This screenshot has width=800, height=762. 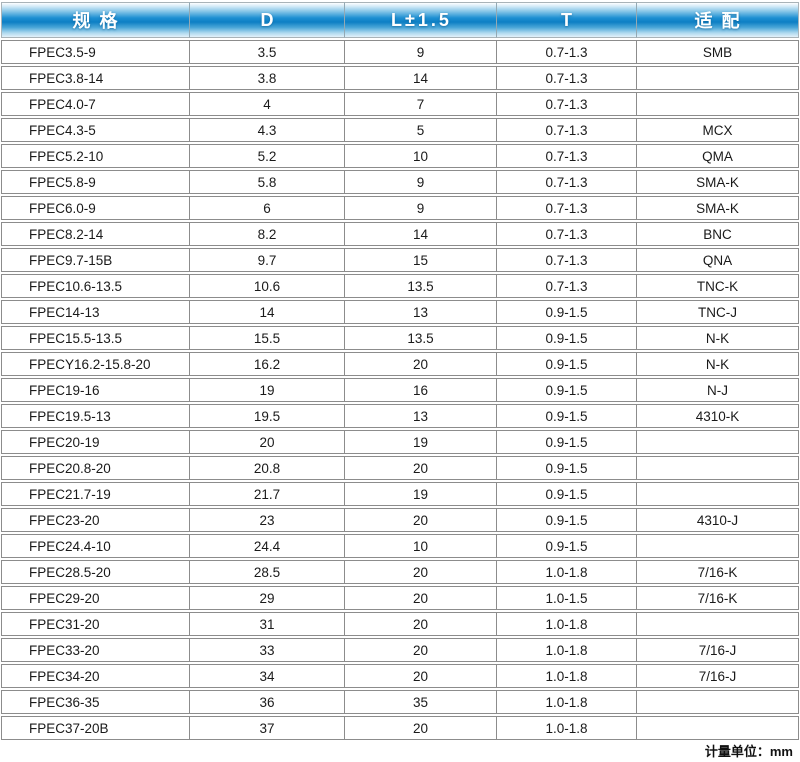 What do you see at coordinates (95, 442) in the screenshot?
I see `table-cell: FPEC20-19` at bounding box center [95, 442].